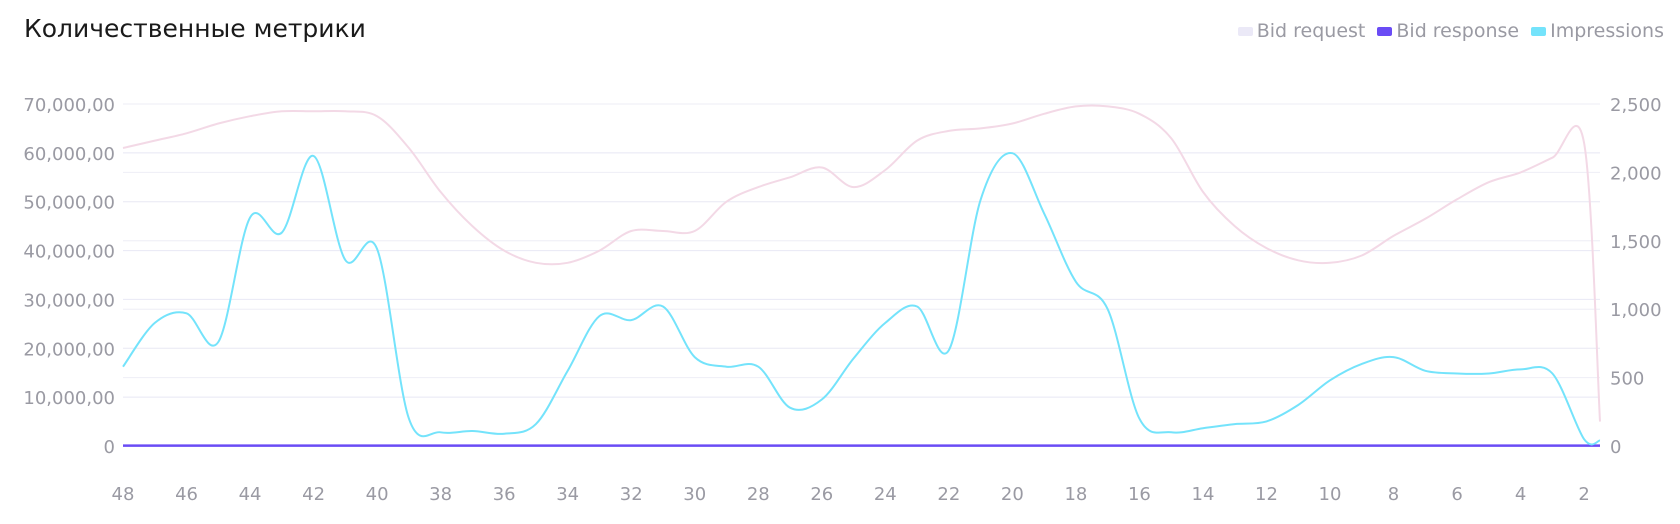 The width and height of the screenshot is (1680, 524). I want to click on x-tick-label: 28, so click(758, 494).